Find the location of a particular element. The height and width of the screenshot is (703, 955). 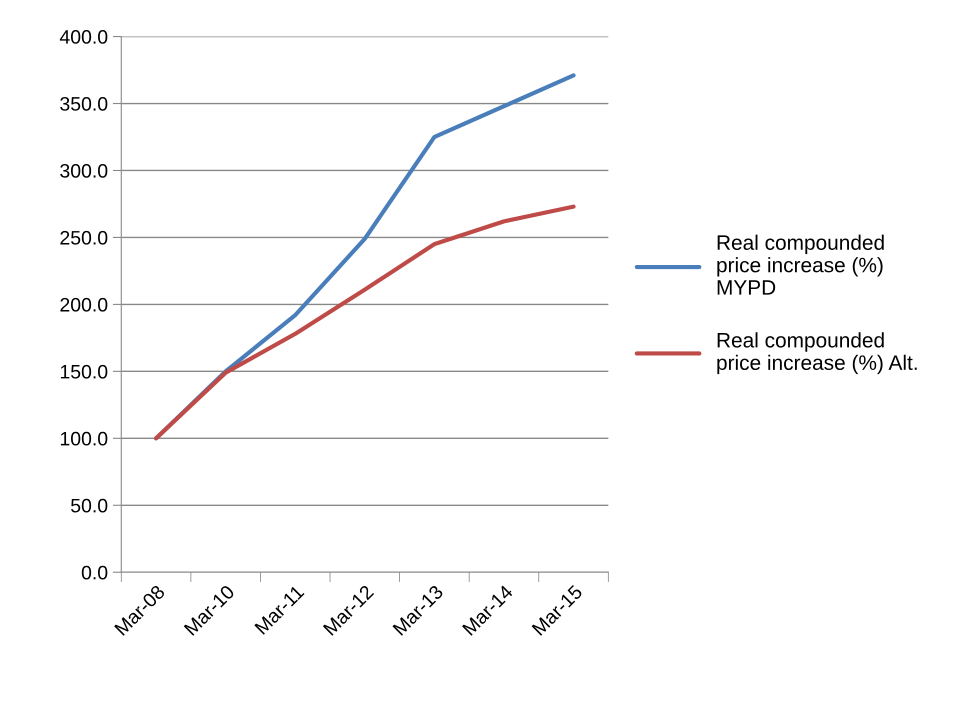

y-tick-label: 300.0 is located at coordinates (84, 171).